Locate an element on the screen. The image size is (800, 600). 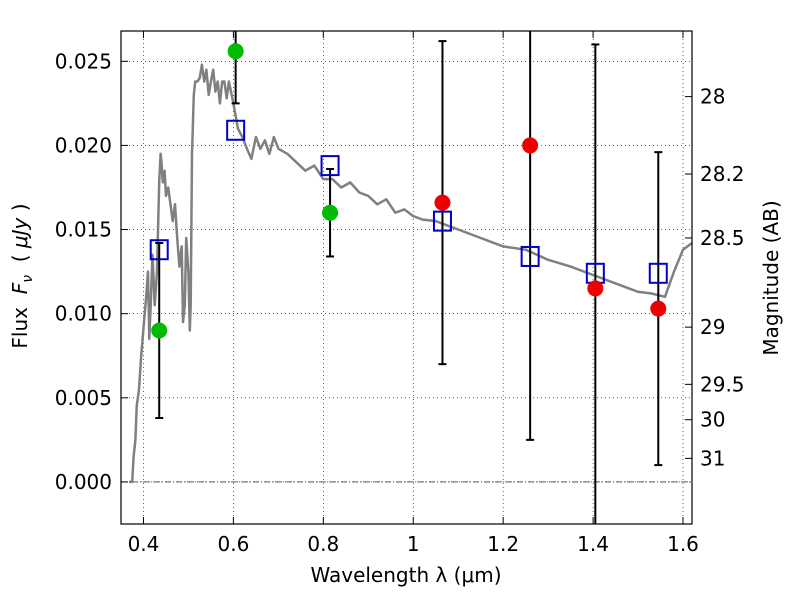
y-tick-label: 0.025 is located at coordinates (83, 61).